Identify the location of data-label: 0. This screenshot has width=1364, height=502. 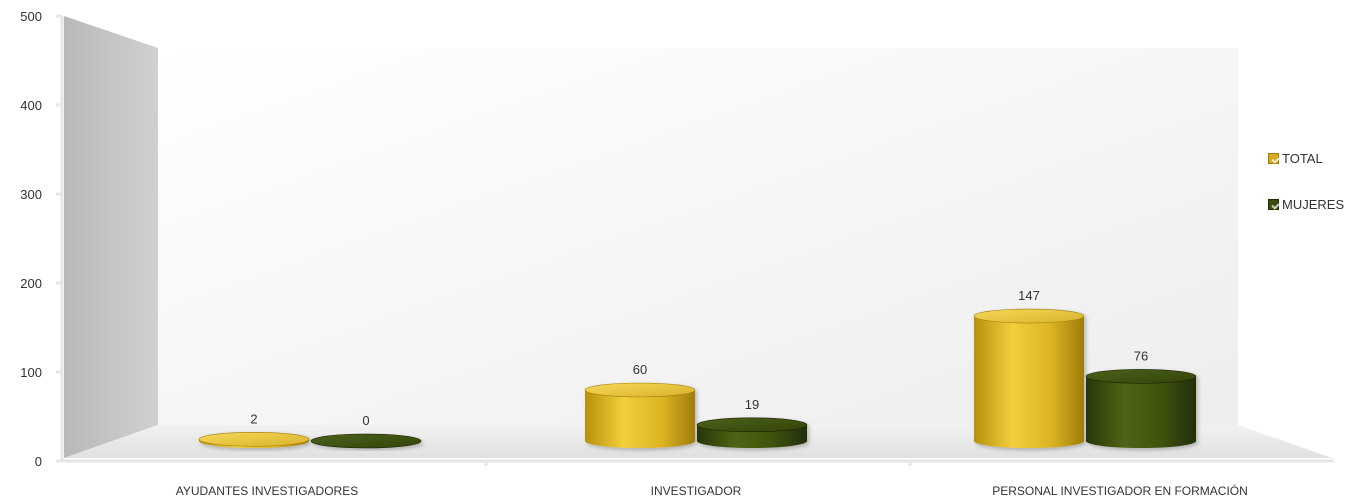
(365, 420).